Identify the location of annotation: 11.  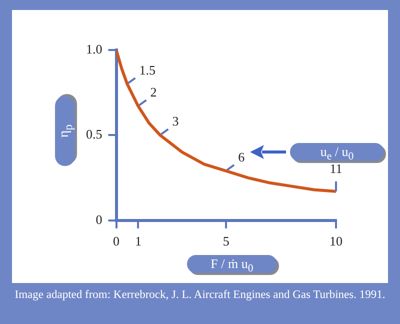
(336, 168).